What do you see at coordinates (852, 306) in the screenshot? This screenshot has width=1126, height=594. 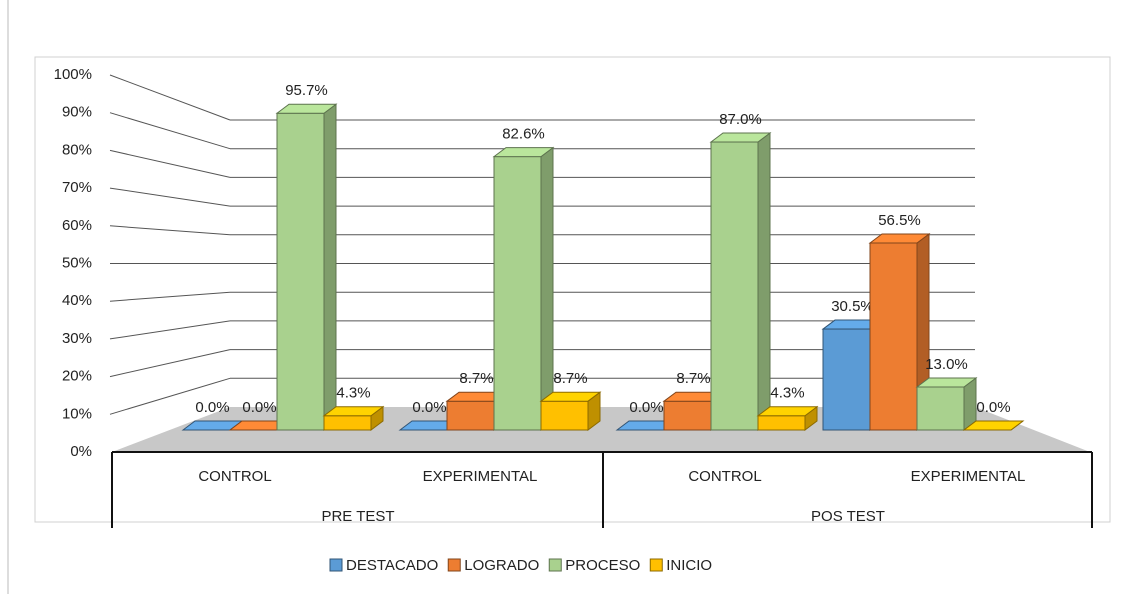 I see `data-label: 30.5%` at bounding box center [852, 306].